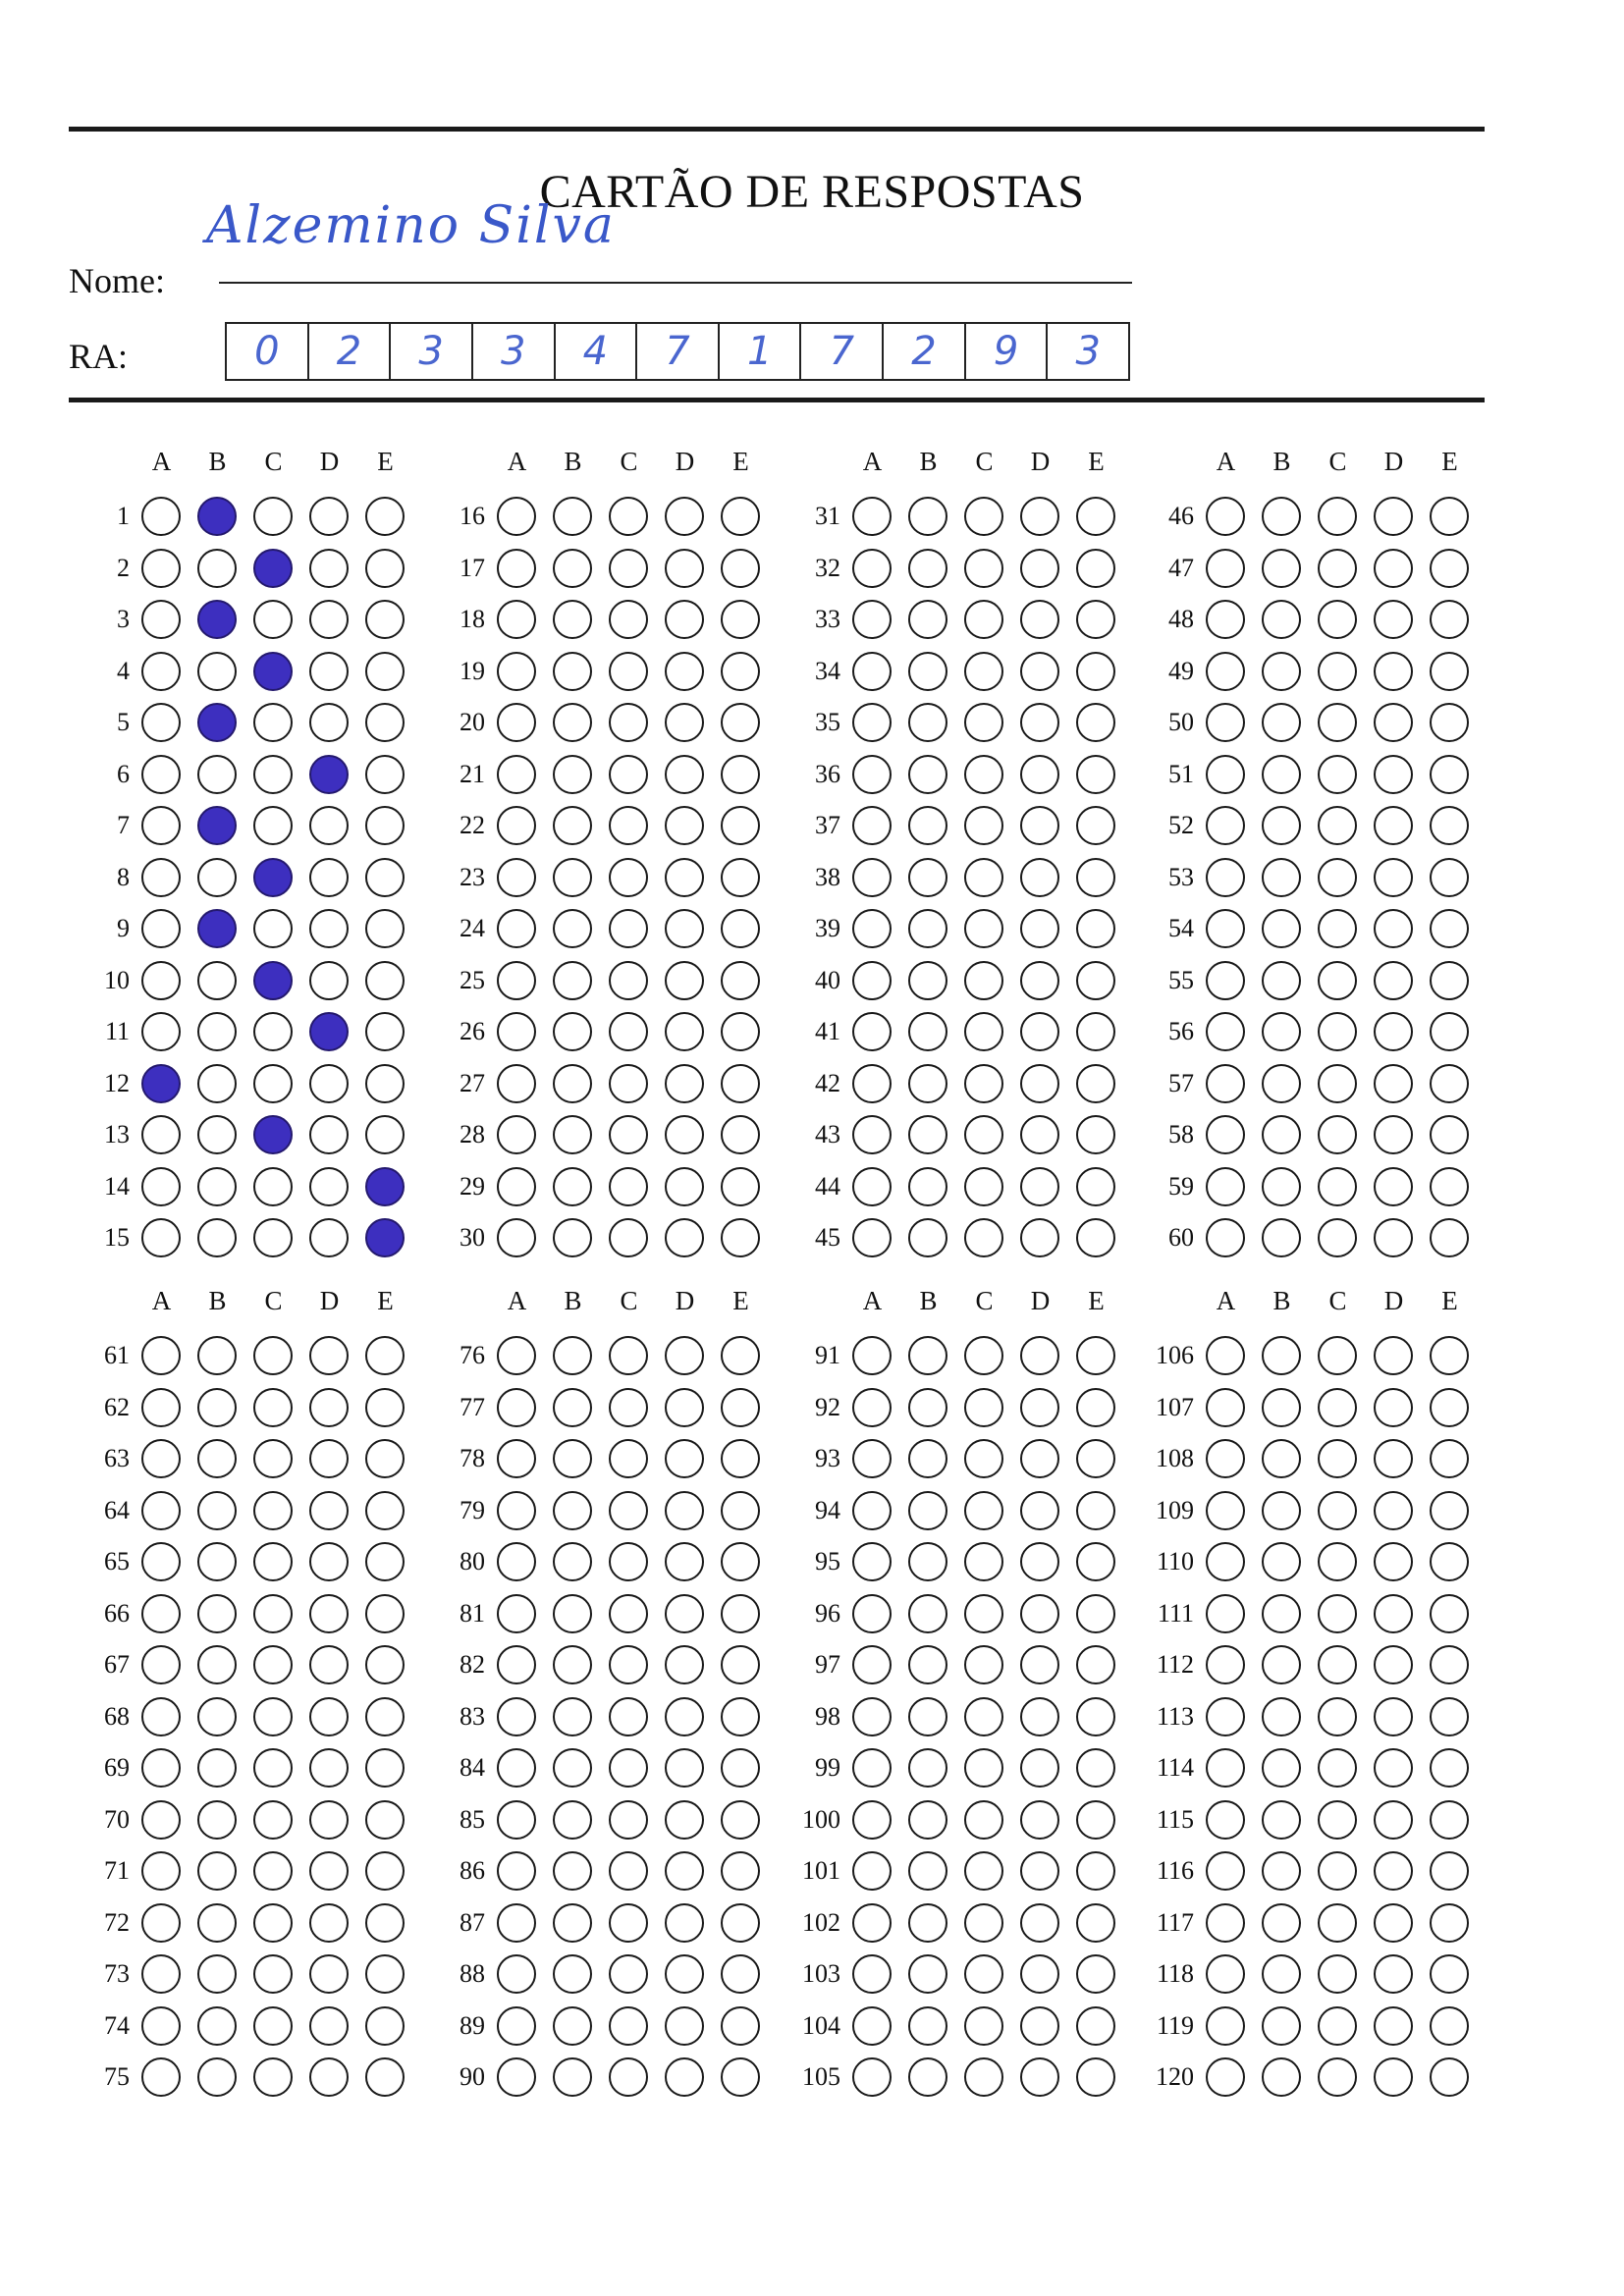  What do you see at coordinates (843, 351) in the screenshot?
I see `ra-digit-cell: 7` at bounding box center [843, 351].